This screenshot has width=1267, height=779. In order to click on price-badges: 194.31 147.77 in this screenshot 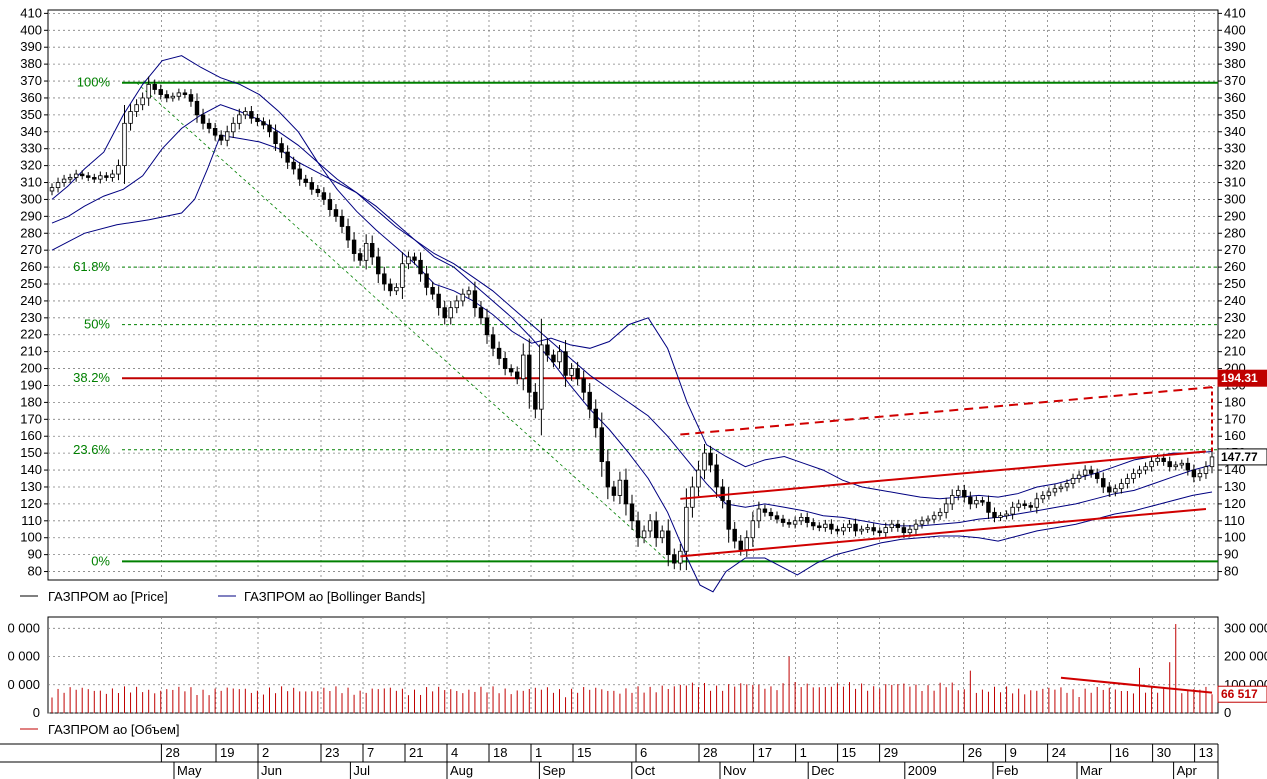, I will do `click(1242, 417)`.